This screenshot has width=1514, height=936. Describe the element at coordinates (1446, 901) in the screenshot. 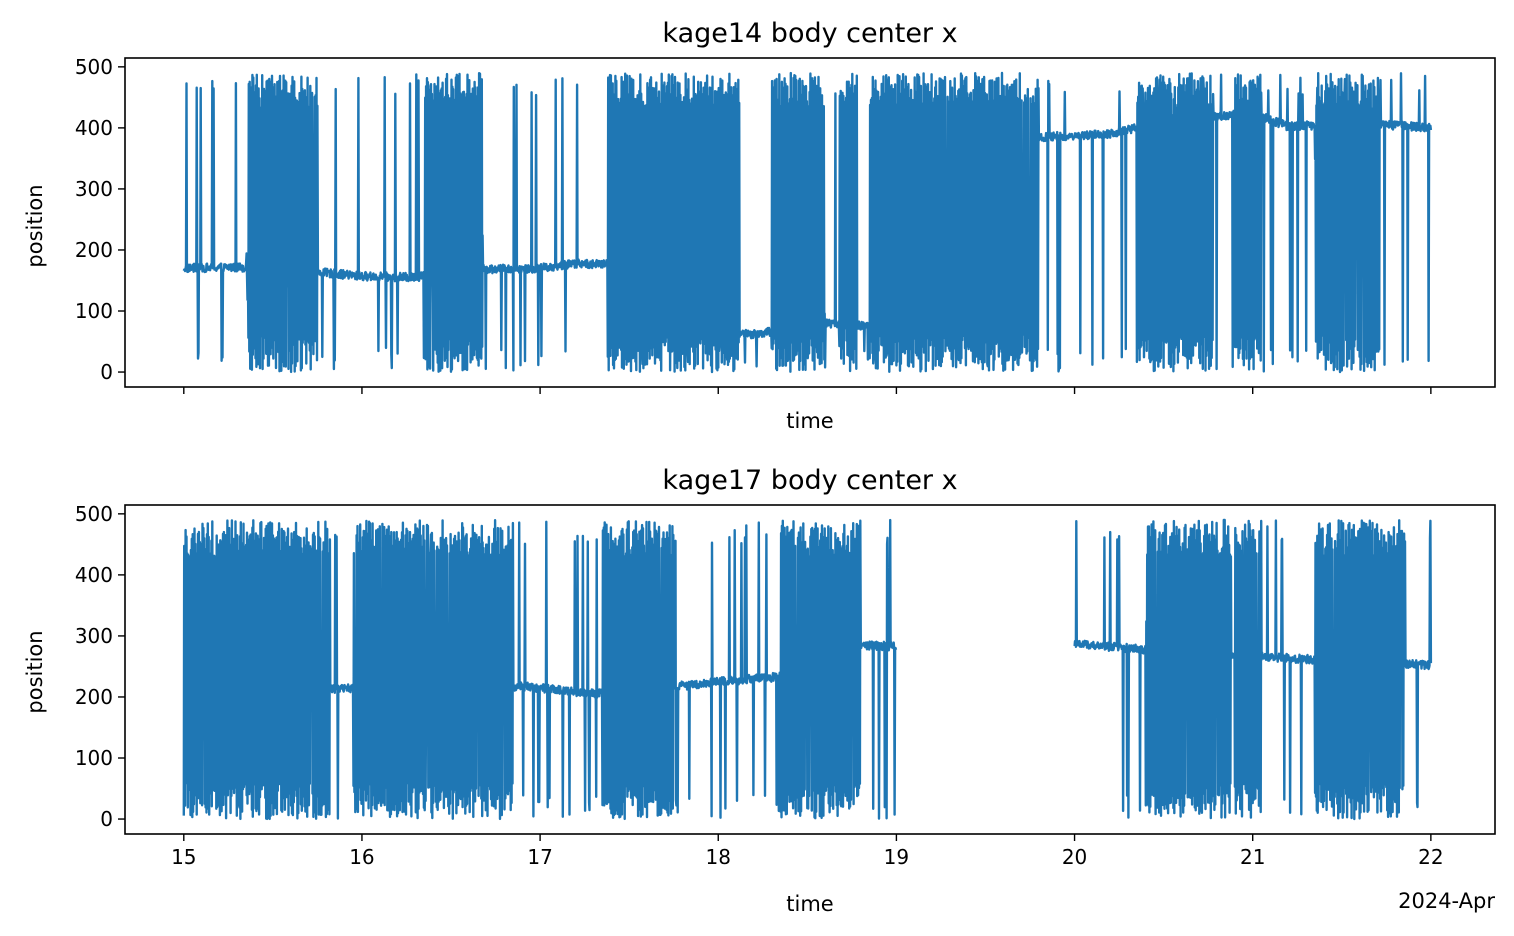

I see `date-offset-label: 2024-Apr` at that location.